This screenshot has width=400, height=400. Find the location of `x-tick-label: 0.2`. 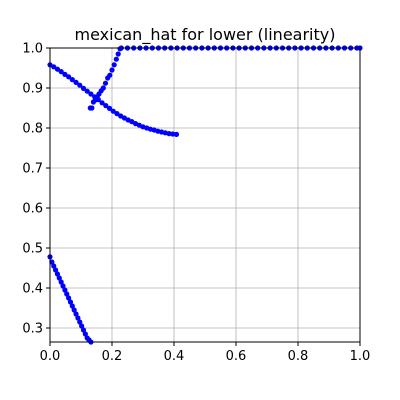

x-tick-label: 0.2 is located at coordinates (112, 356).